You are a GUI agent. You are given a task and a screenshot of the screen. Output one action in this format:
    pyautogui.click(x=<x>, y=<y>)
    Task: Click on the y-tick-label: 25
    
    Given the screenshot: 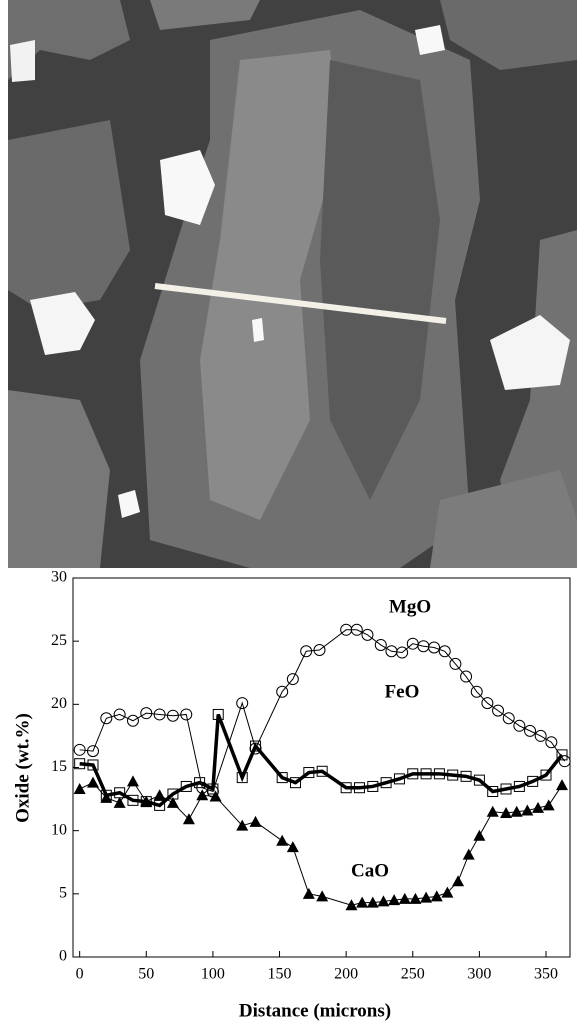 What is the action you would take?
    pyautogui.click(x=59, y=640)
    